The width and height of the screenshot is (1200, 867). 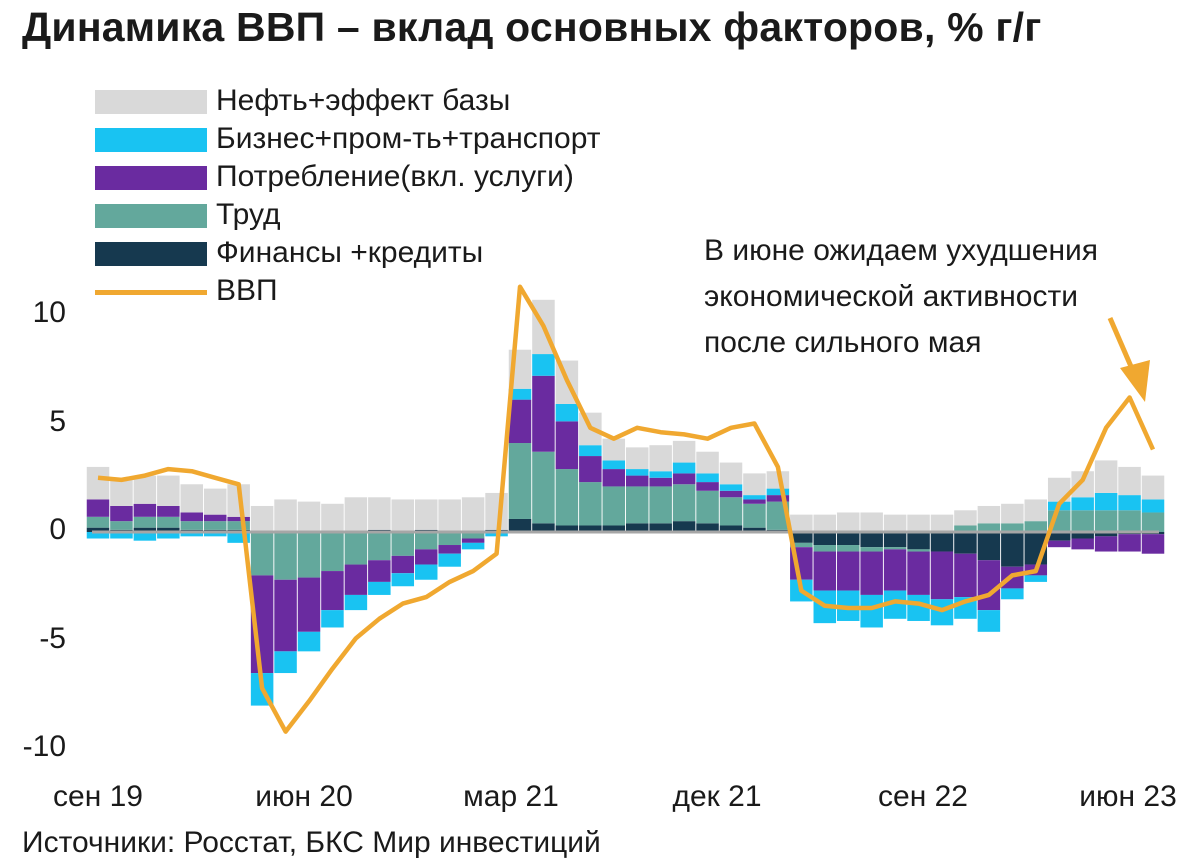 I want to click on x-tick-label: сен 19, so click(x=98, y=796).